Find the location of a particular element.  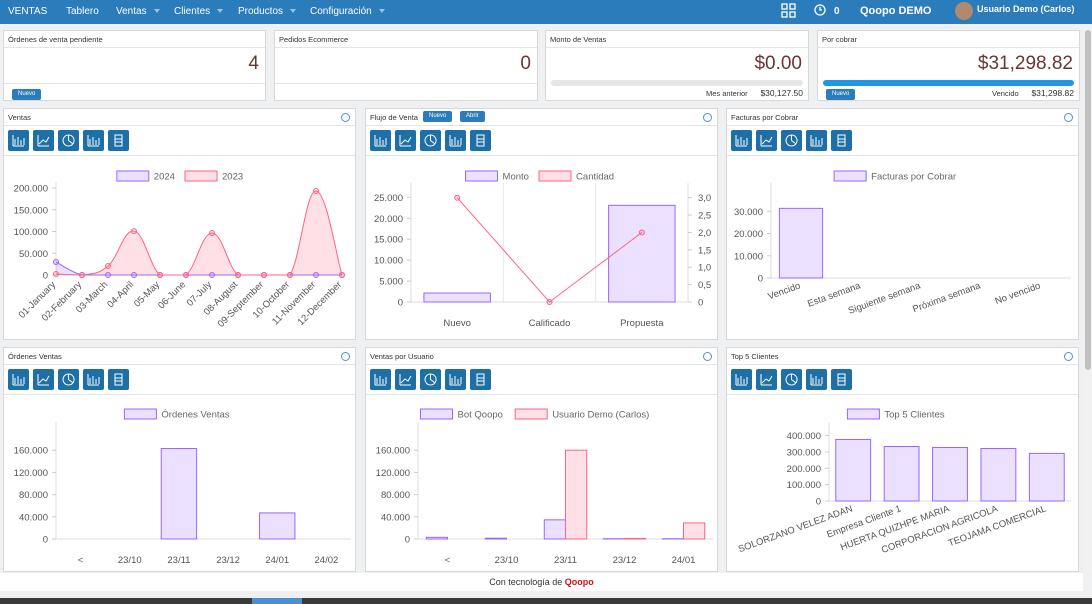

menu-item: Tablero is located at coordinates (82, 11).